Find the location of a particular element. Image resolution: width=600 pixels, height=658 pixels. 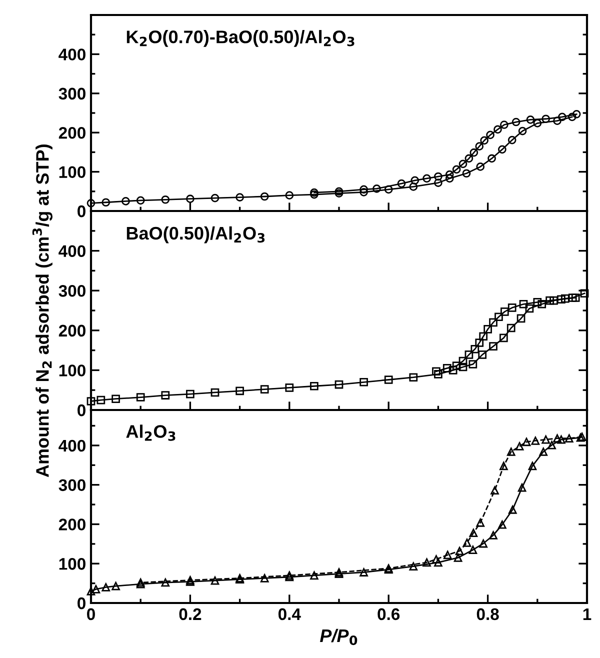

x-tick-label: 0.8 is located at coordinates (487, 614).